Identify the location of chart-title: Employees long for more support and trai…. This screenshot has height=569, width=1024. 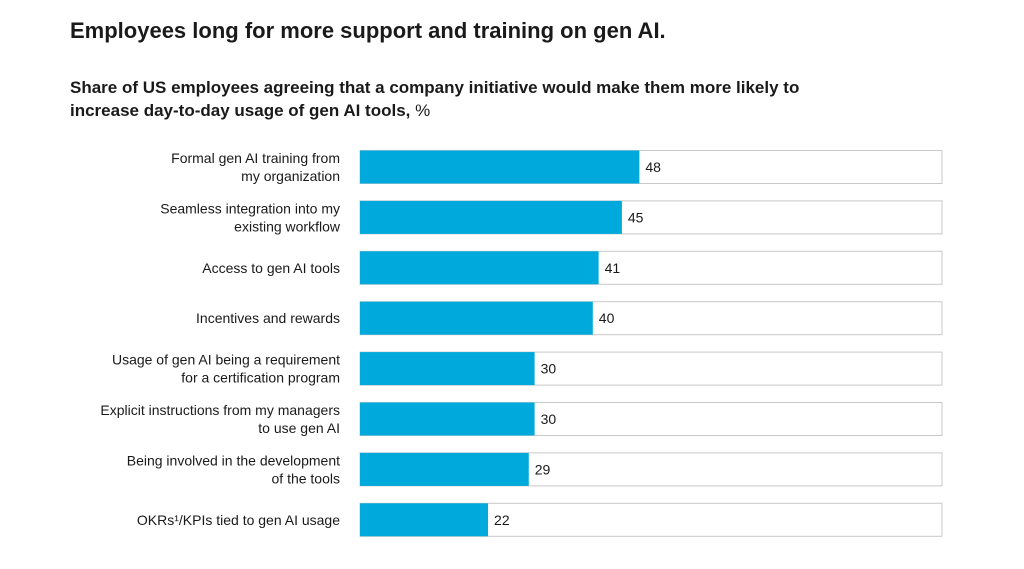
(368, 30).